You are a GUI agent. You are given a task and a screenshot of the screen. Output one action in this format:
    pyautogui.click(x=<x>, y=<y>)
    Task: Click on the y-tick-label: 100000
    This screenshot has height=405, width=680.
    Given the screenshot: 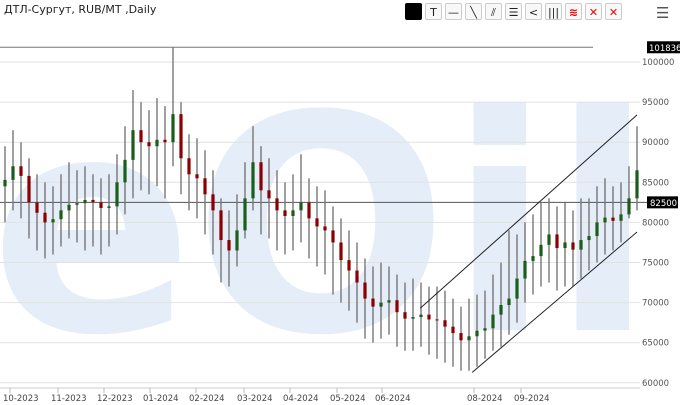 What is the action you would take?
    pyautogui.click(x=658, y=63)
    